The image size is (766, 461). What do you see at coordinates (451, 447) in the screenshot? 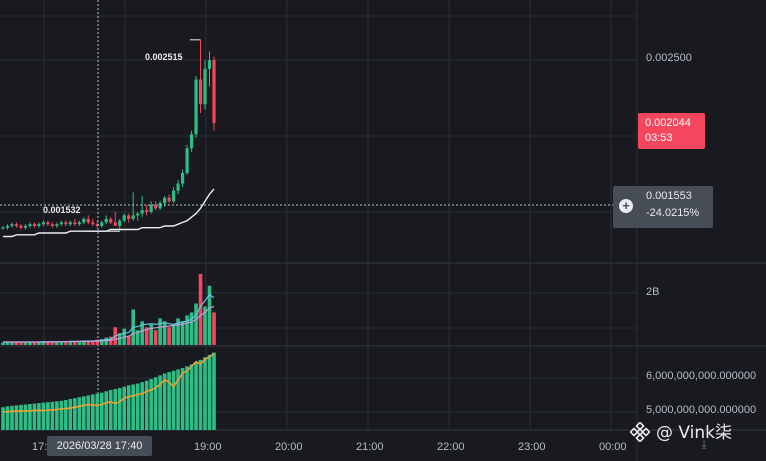
I see `time-axis-label: 22:00` at bounding box center [451, 447].